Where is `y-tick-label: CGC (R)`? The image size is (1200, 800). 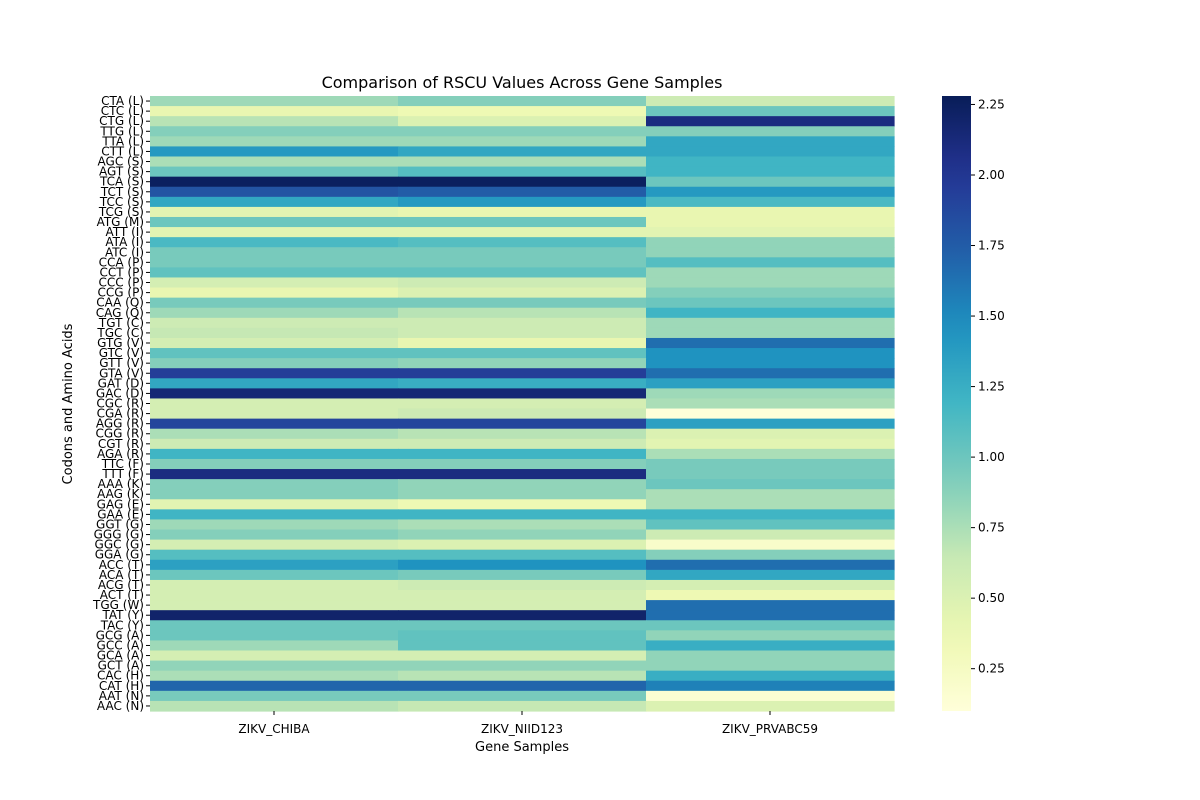
y-tick-label: CGC (R) is located at coordinates (120, 404).